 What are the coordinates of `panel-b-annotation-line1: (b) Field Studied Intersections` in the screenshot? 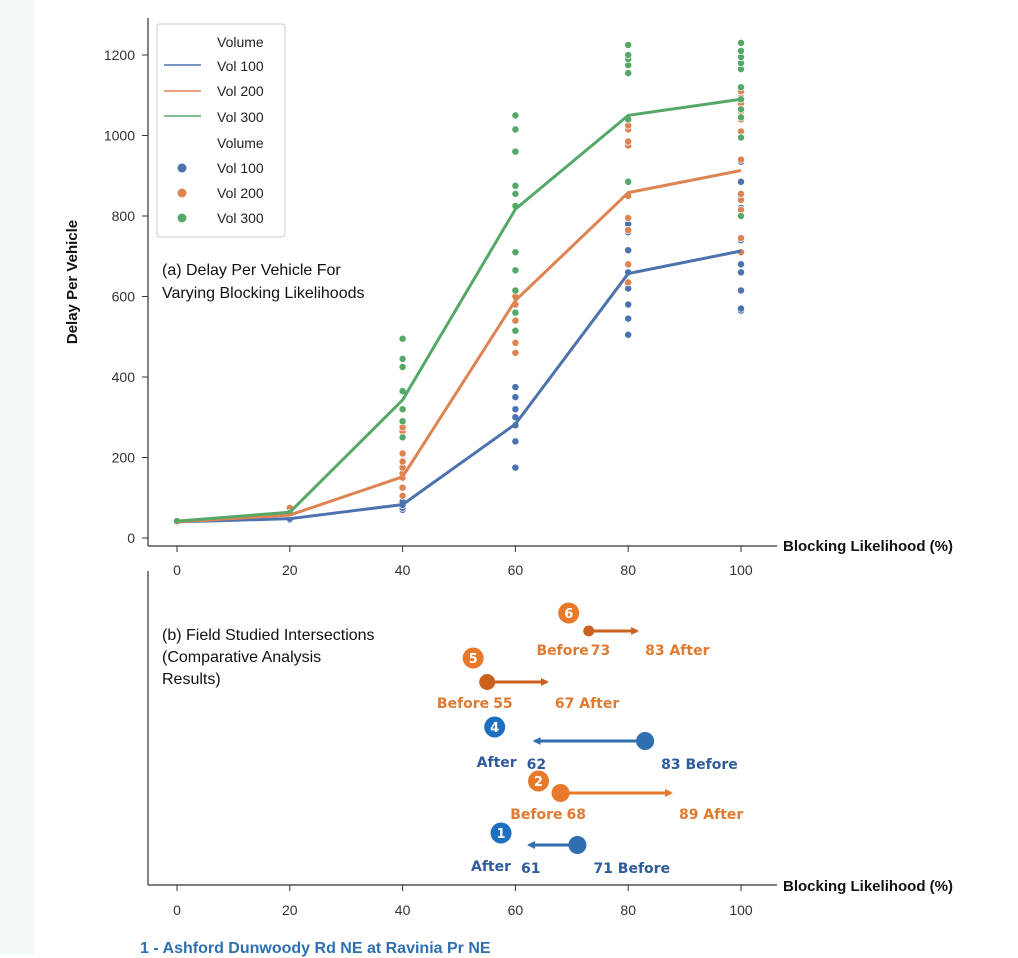 It's located at (268, 635).